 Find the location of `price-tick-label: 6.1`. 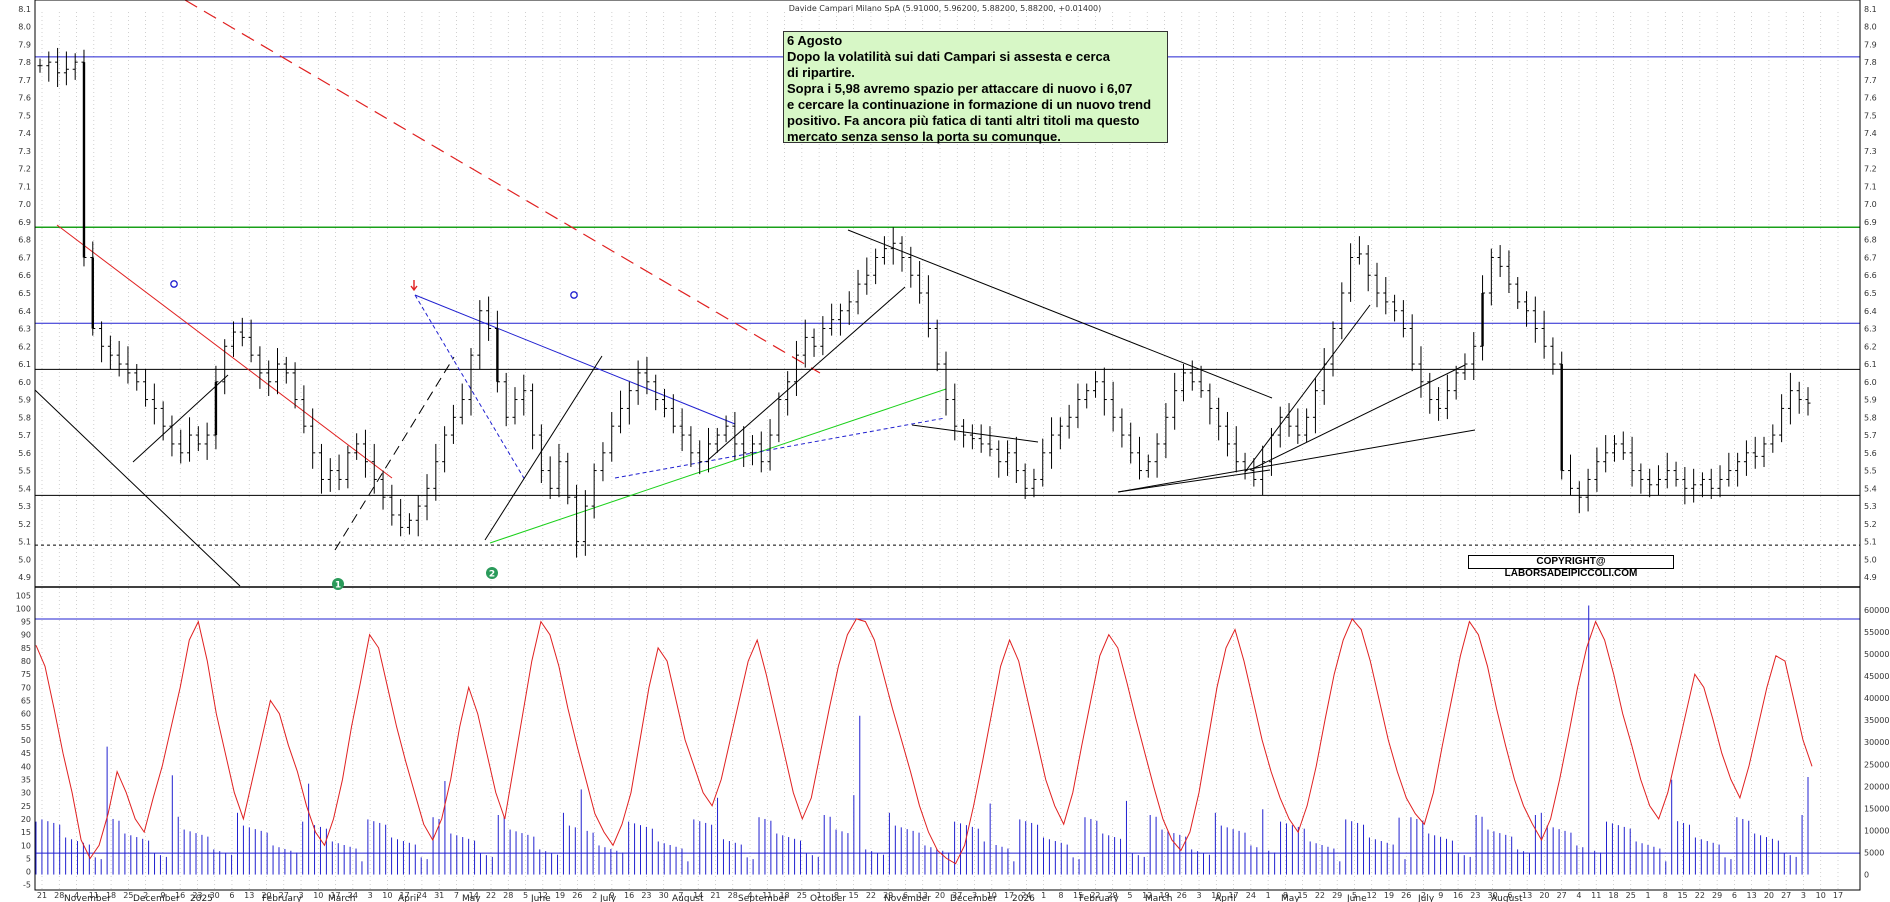

price-tick-label: 6.1 is located at coordinates (1870, 364).